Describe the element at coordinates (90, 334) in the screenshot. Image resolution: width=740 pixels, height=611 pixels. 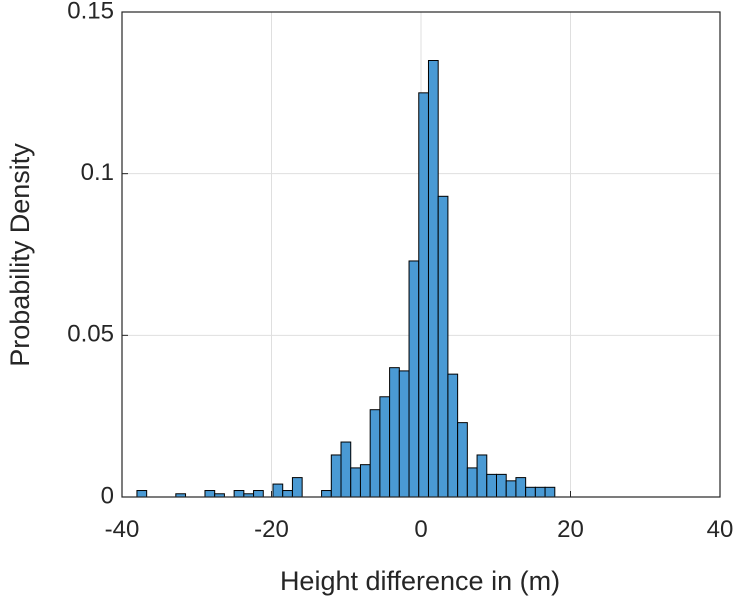
I see `y-tick-label: 0.05` at that location.